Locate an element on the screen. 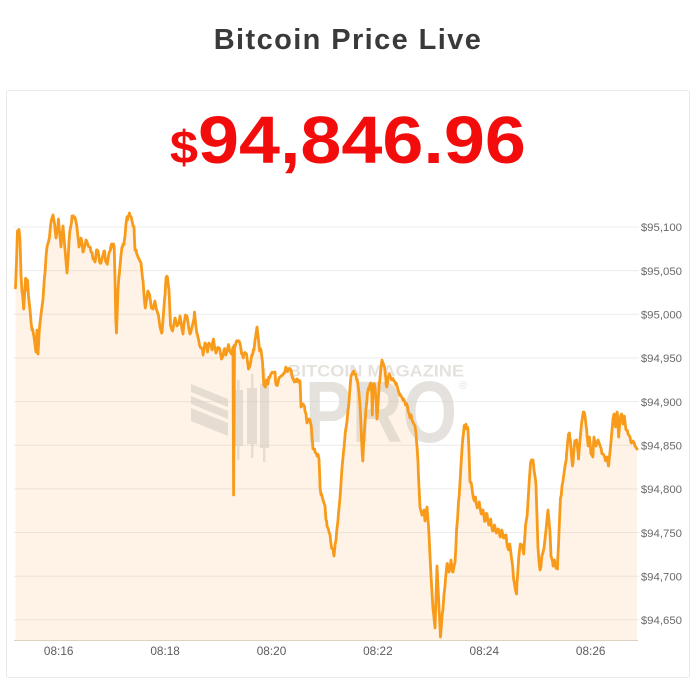 This screenshot has width=696, height=685. svg-text: $95,050 is located at coordinates (661, 272).